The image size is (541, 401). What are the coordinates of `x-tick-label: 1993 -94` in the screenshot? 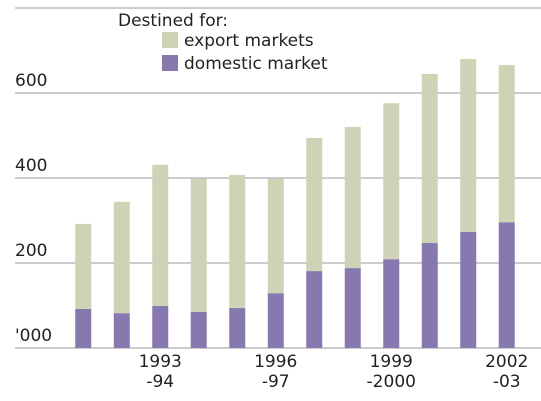 It's located at (160, 372).